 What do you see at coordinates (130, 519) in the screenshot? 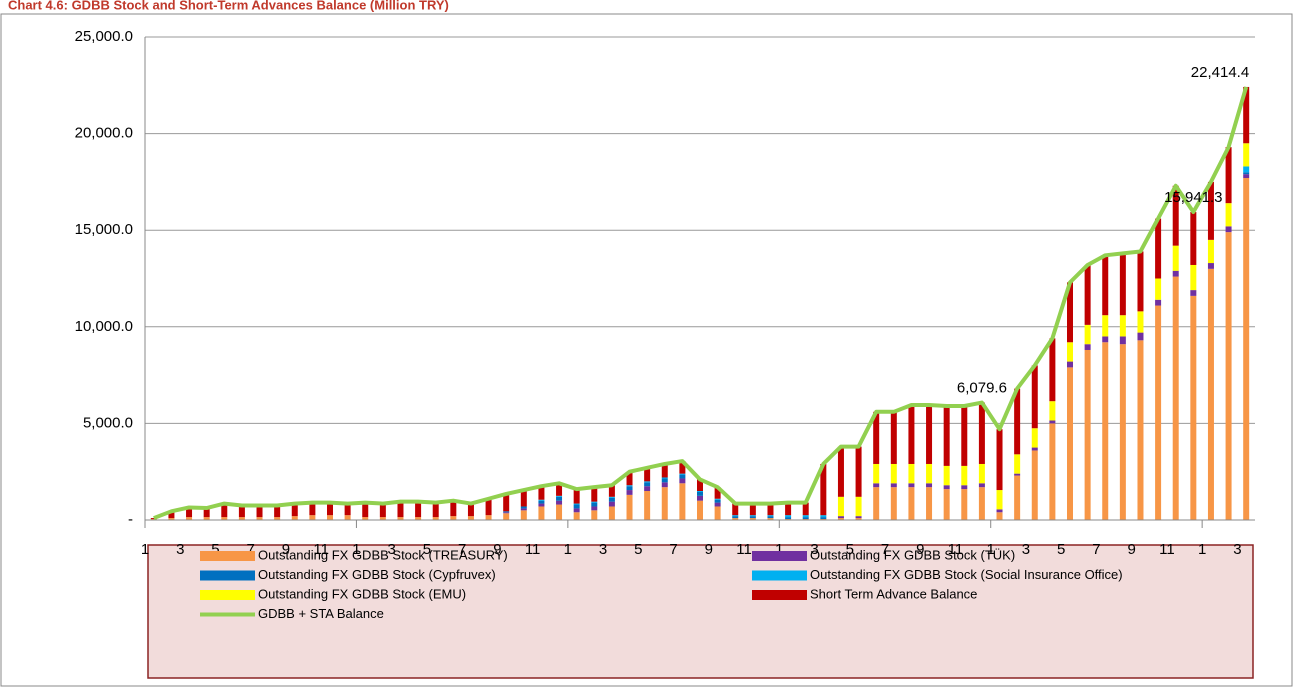
I see `y-tick-label: -` at bounding box center [130, 519].